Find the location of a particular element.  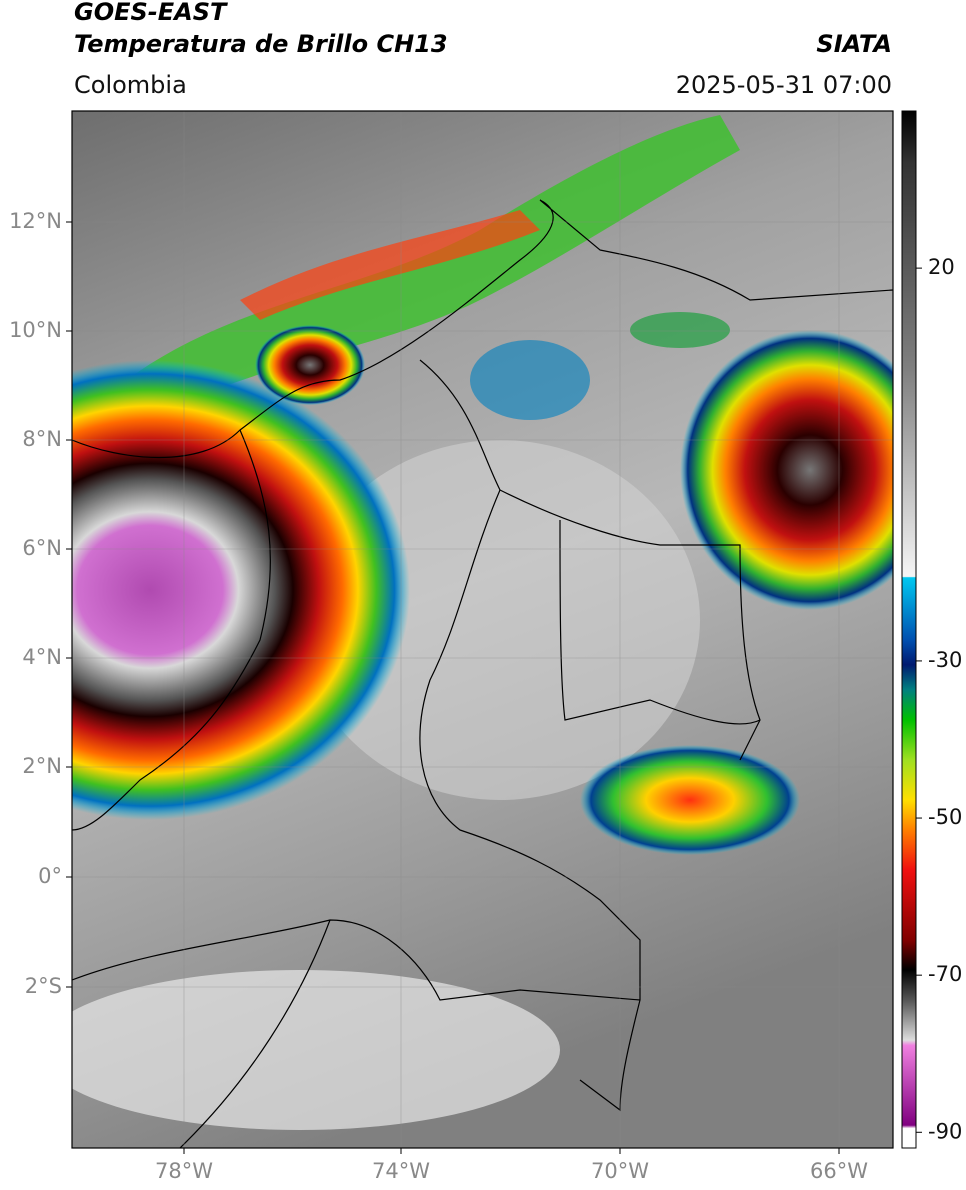

lat-label: 6°N is located at coordinates (42, 548).